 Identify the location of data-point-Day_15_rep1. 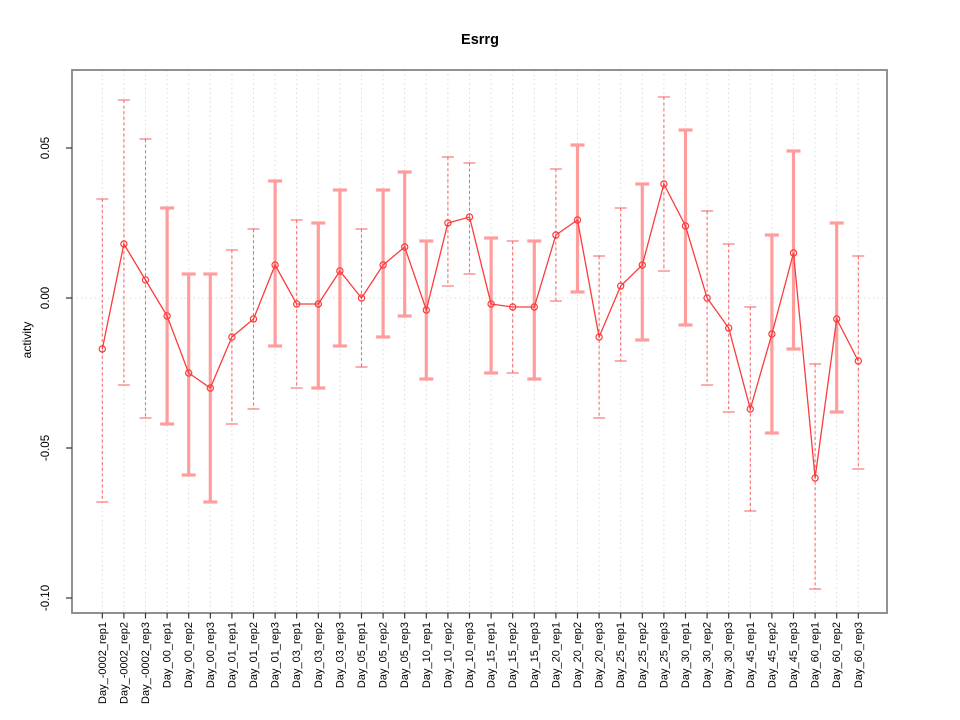
(491, 304).